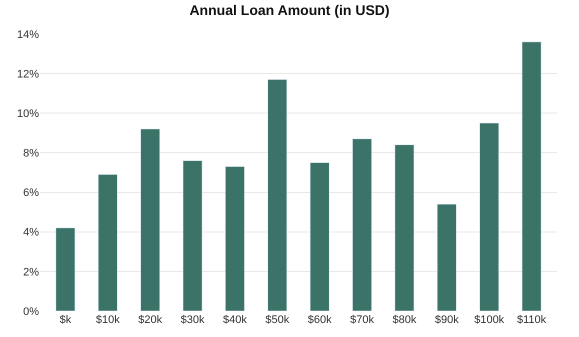 This screenshot has width=579, height=337. What do you see at coordinates (31, 312) in the screenshot?
I see `y-tick-label: 0%` at bounding box center [31, 312].